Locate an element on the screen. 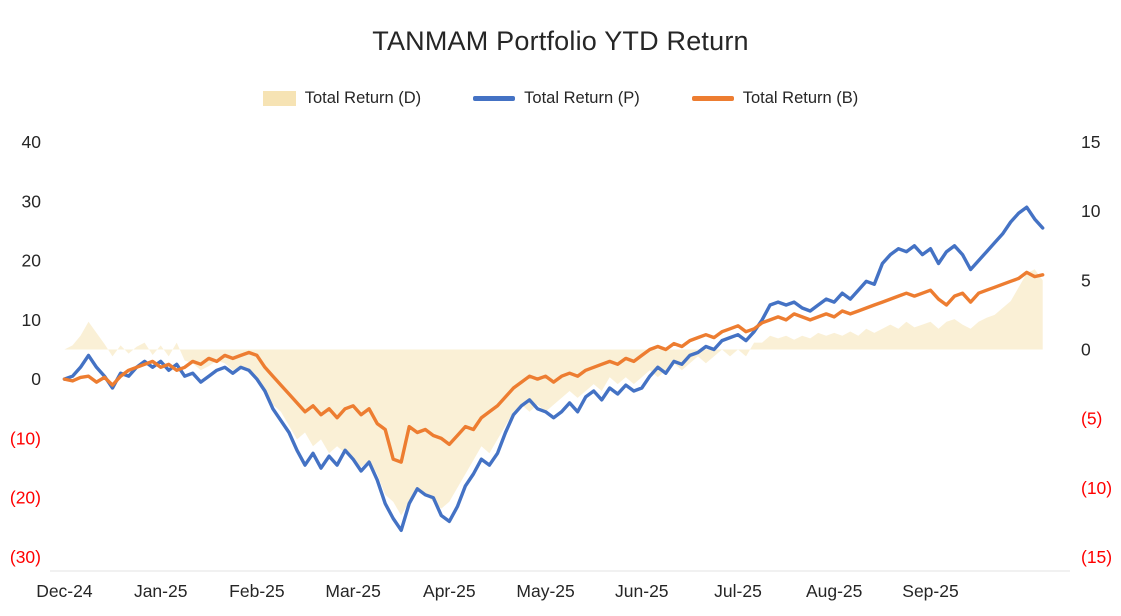 The width and height of the screenshot is (1121, 616). svg-text: Apr-25 is located at coordinates (449, 591).